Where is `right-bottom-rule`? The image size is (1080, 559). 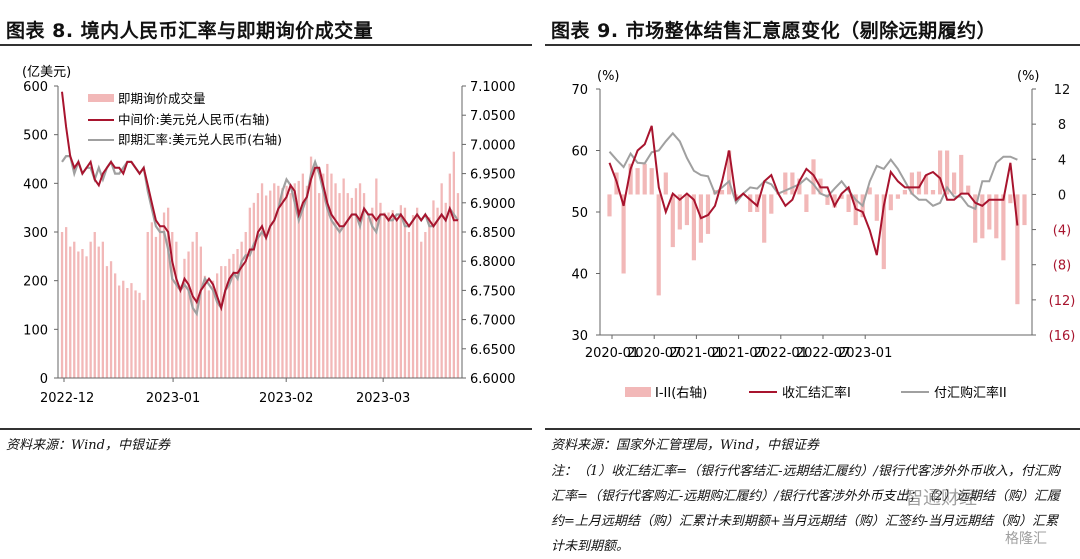
right-bottom-rule is located at coordinates (812, 429).